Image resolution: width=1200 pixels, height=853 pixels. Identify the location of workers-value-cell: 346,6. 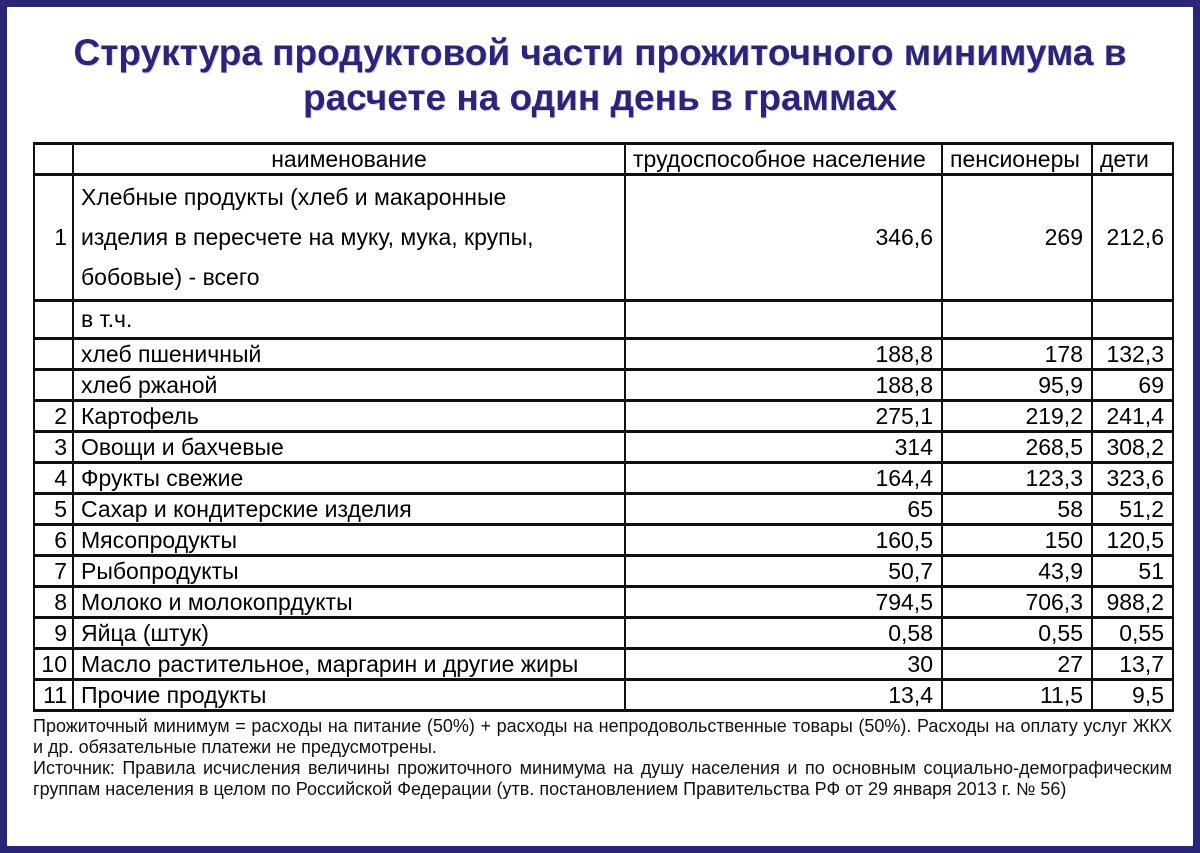
(783, 238).